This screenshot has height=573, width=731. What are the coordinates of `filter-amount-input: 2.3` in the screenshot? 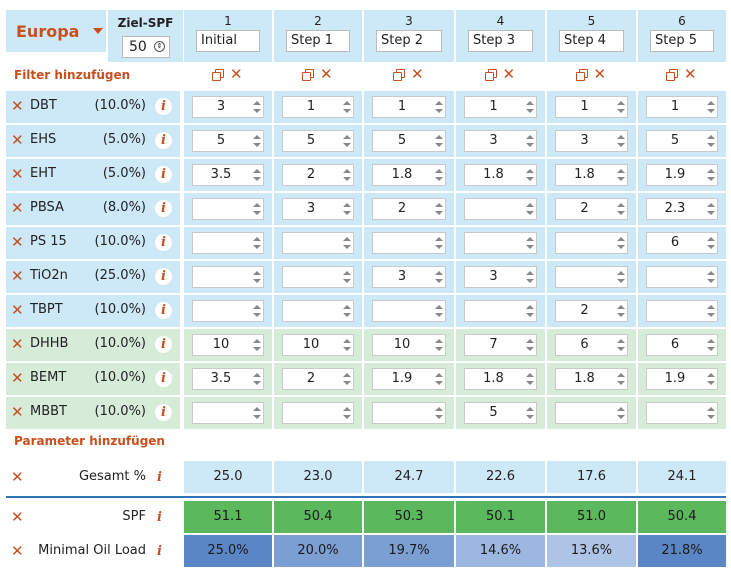 It's located at (682, 209).